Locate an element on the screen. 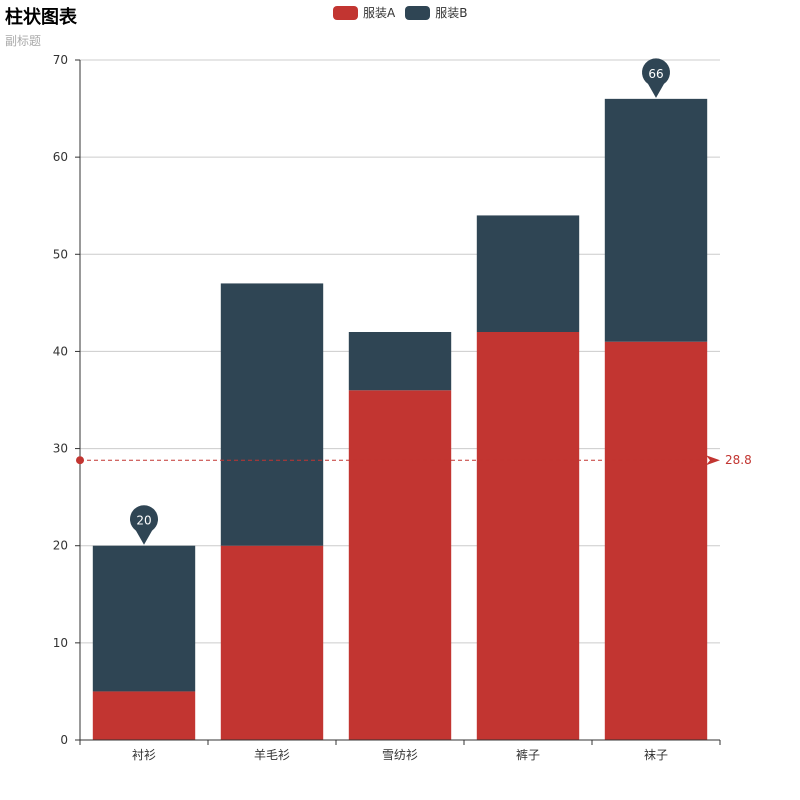  y-tick-label: 0 is located at coordinates (64, 740).